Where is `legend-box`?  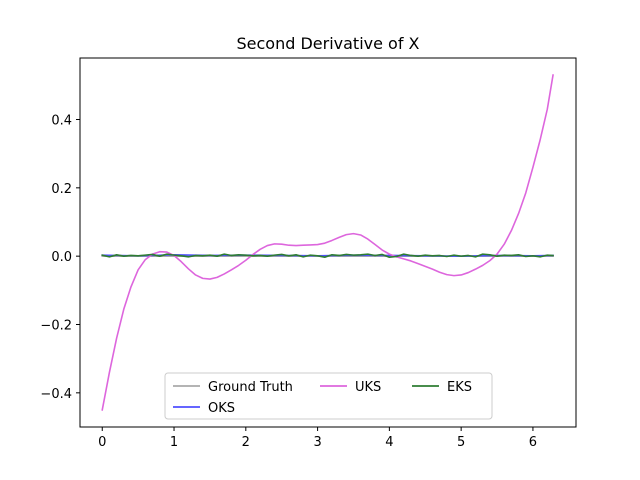 legend-box is located at coordinates (328, 396).